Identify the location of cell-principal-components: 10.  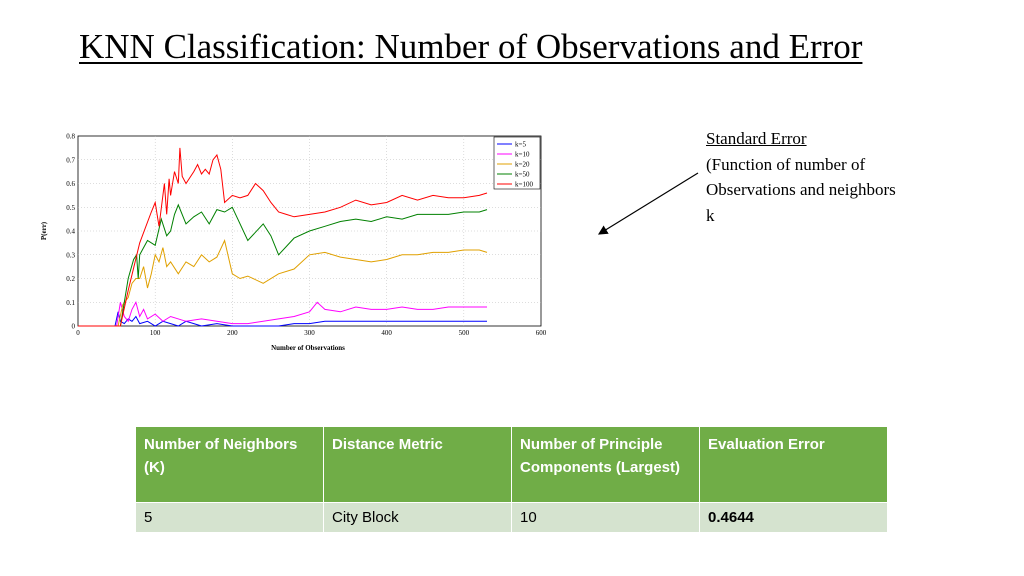
(605, 517).